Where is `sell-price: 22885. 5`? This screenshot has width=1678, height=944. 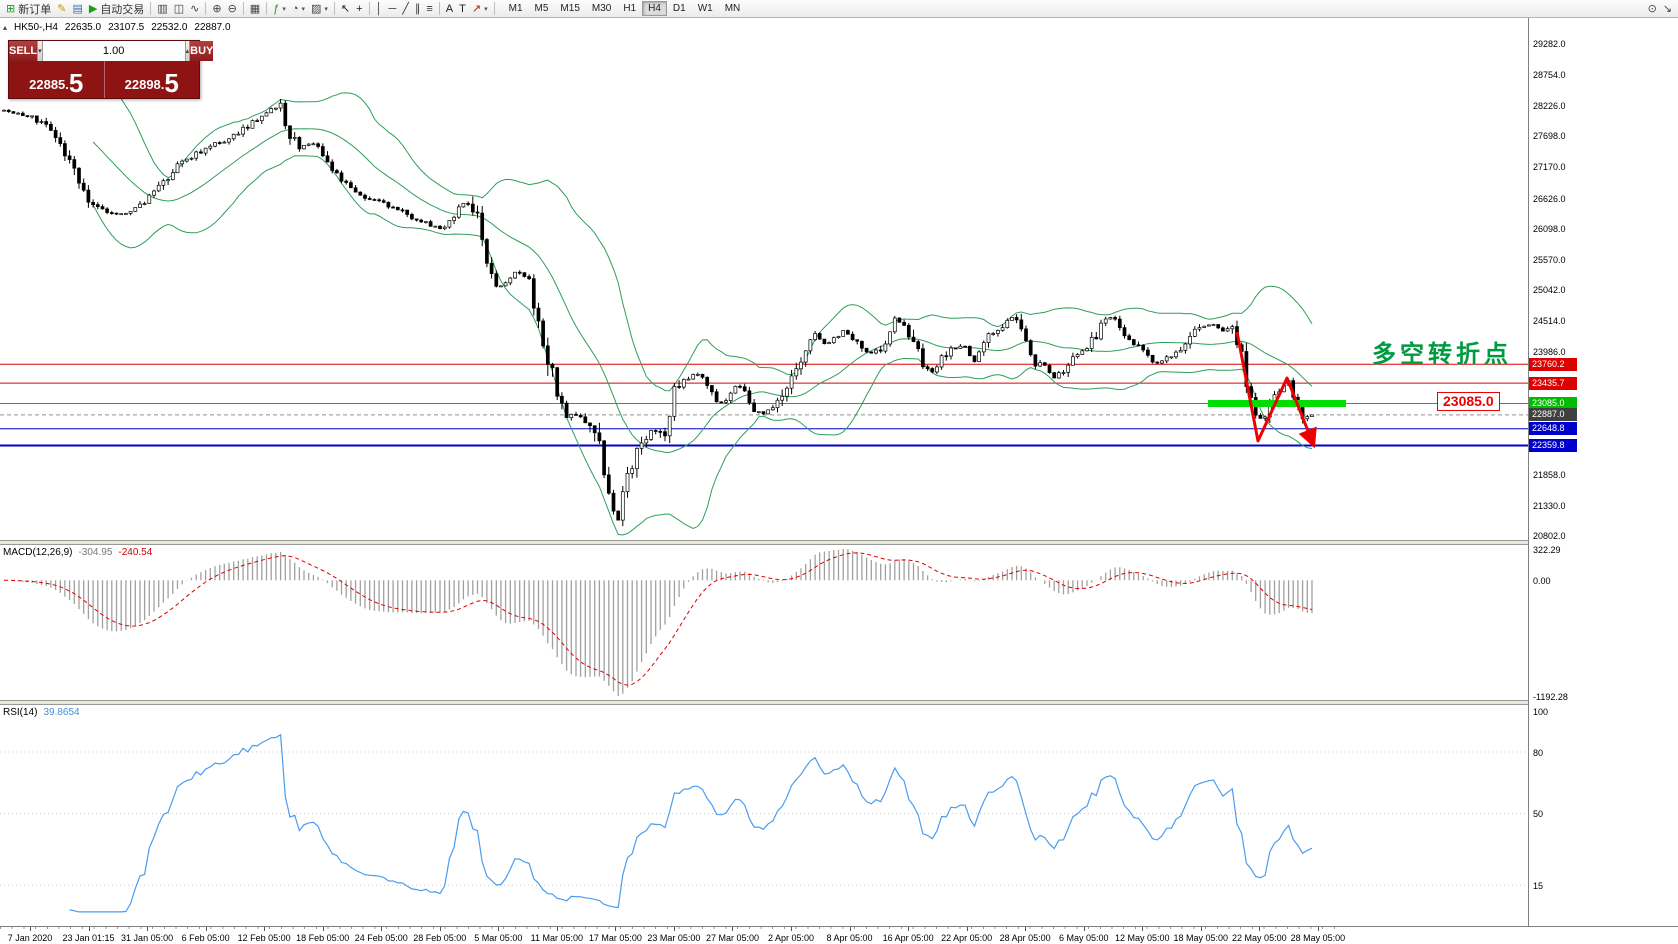
sell-price: 22885. 5 is located at coordinates (56, 79).